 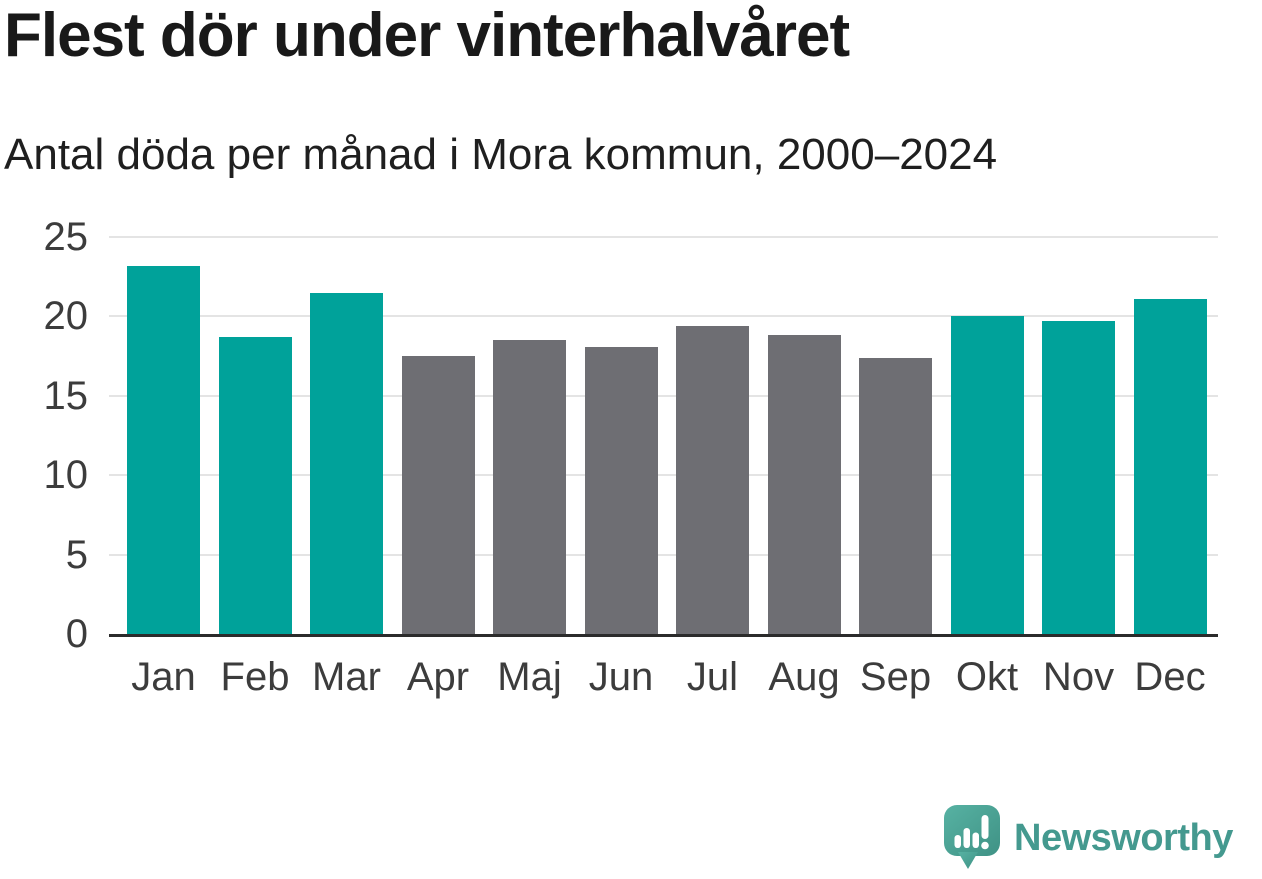 I want to click on x-tick-label-aug: Aug, so click(x=804, y=677).